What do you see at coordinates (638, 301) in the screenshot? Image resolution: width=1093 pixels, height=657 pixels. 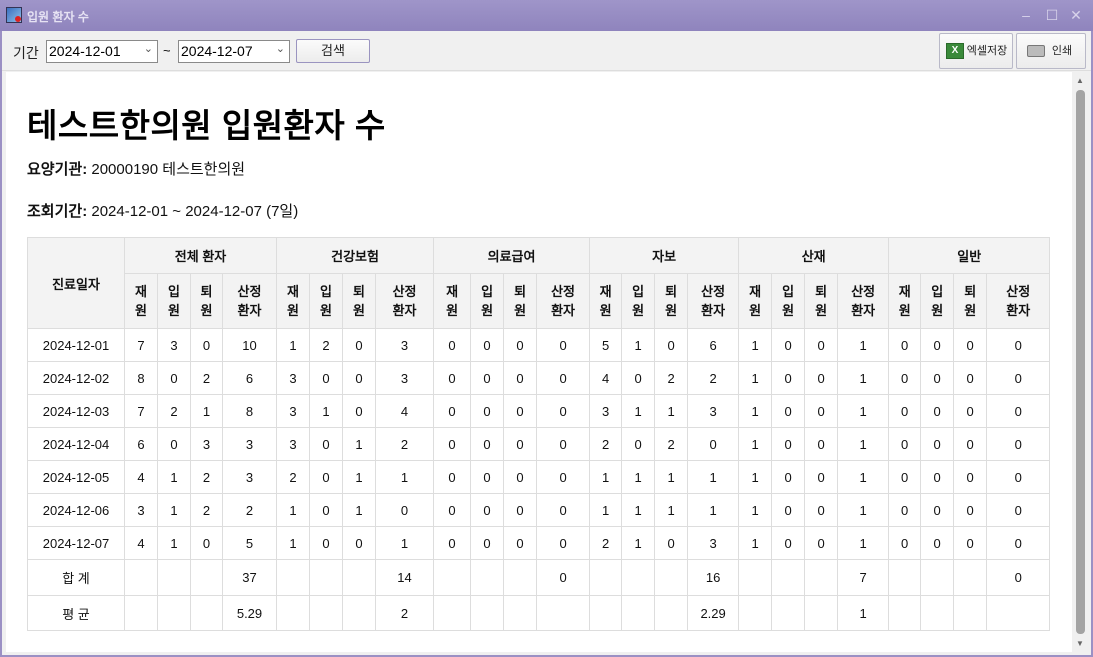 I see `sub-header: 입 원` at bounding box center [638, 301].